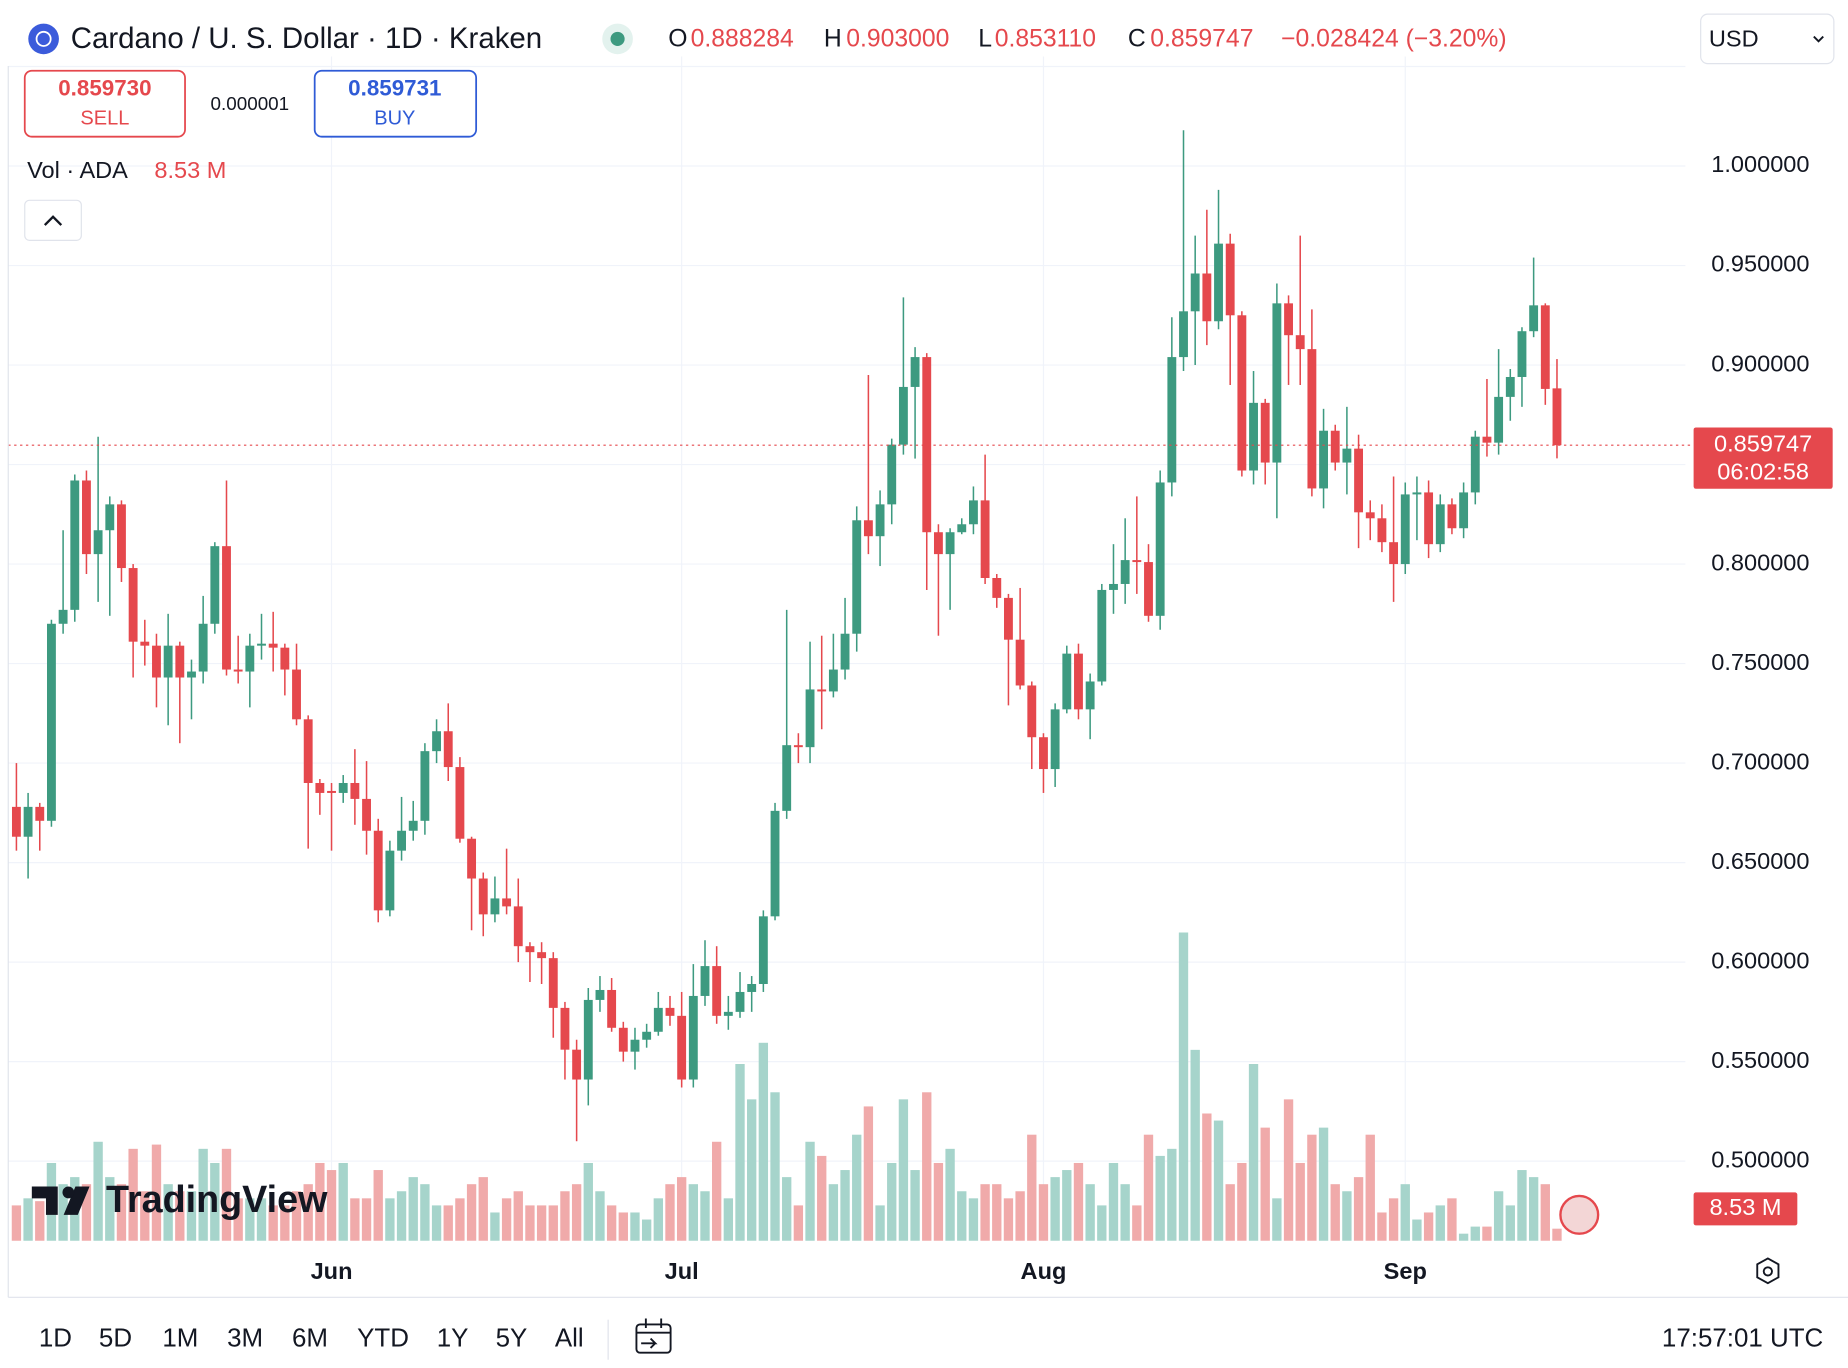 The width and height of the screenshot is (1848, 1368). I want to click on range-button: 6M, so click(310, 1339).